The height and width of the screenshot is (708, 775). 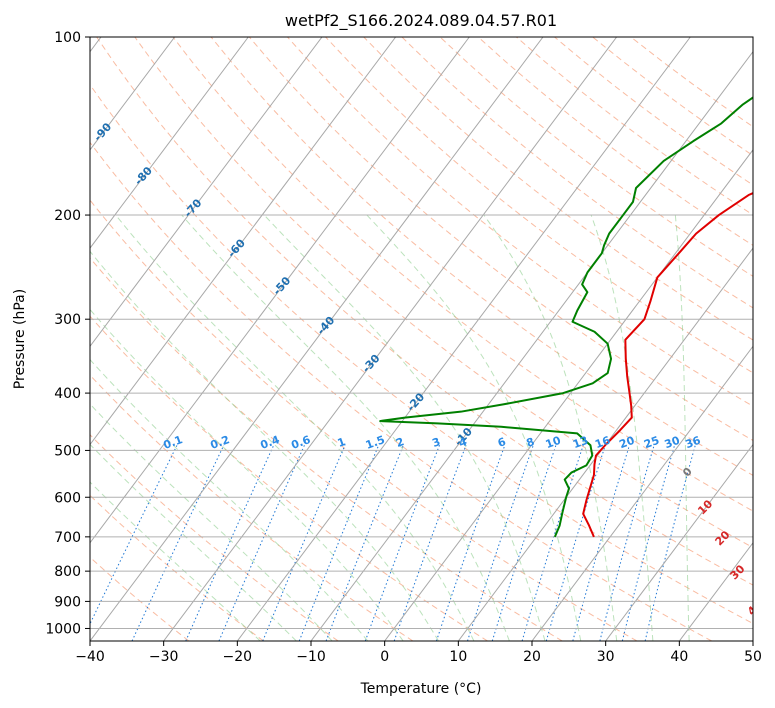 I want to click on mixing-ratio-label: 36, so click(x=693, y=443).